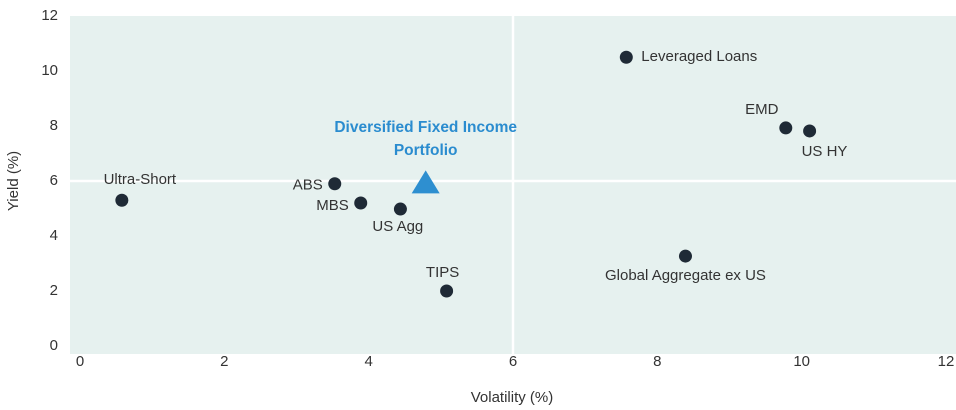  I want to click on point-label: ABS, so click(308, 185).